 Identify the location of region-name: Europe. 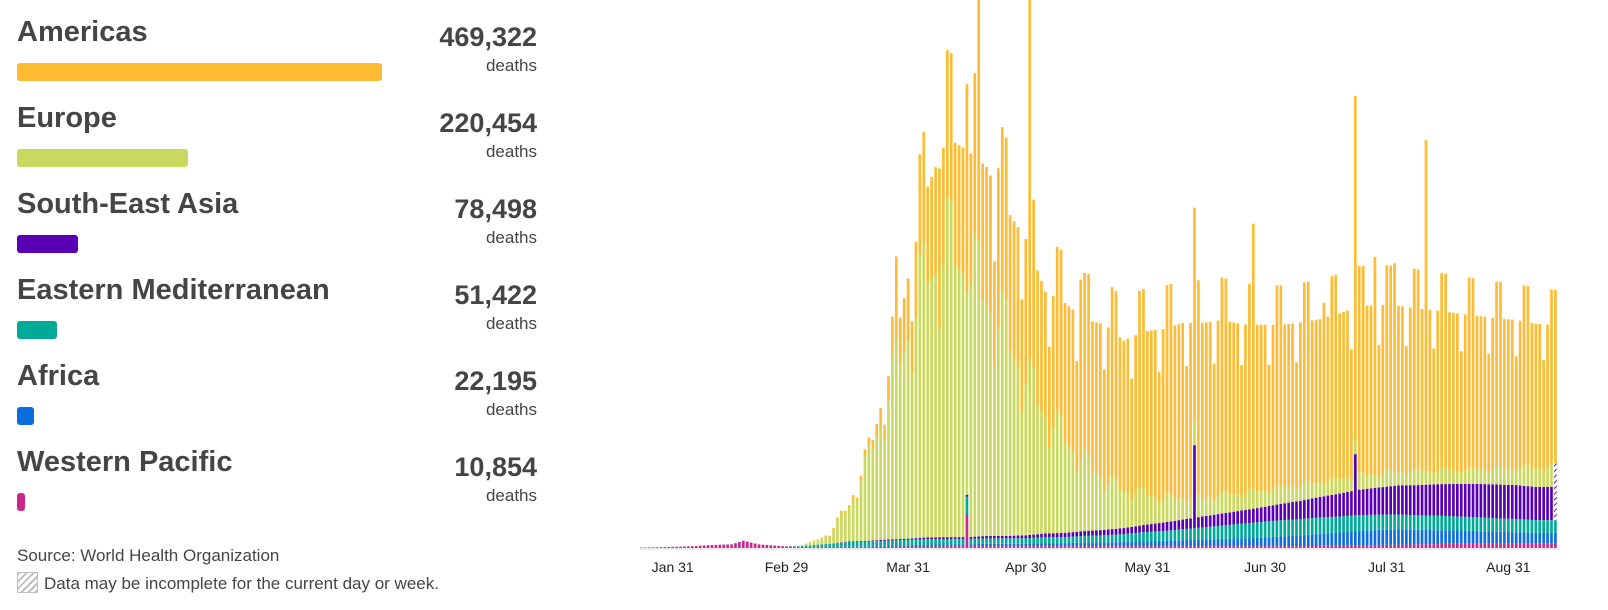
(67, 118).